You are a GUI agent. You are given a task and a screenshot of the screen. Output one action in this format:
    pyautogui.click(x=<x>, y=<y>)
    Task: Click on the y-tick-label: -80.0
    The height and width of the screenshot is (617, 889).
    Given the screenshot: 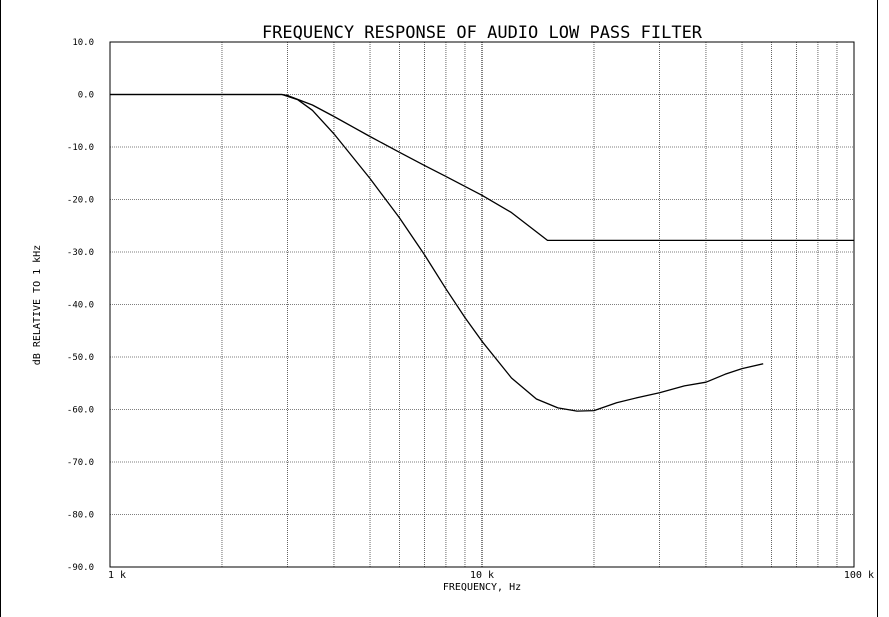 What is the action you would take?
    pyautogui.click(x=80, y=516)
    